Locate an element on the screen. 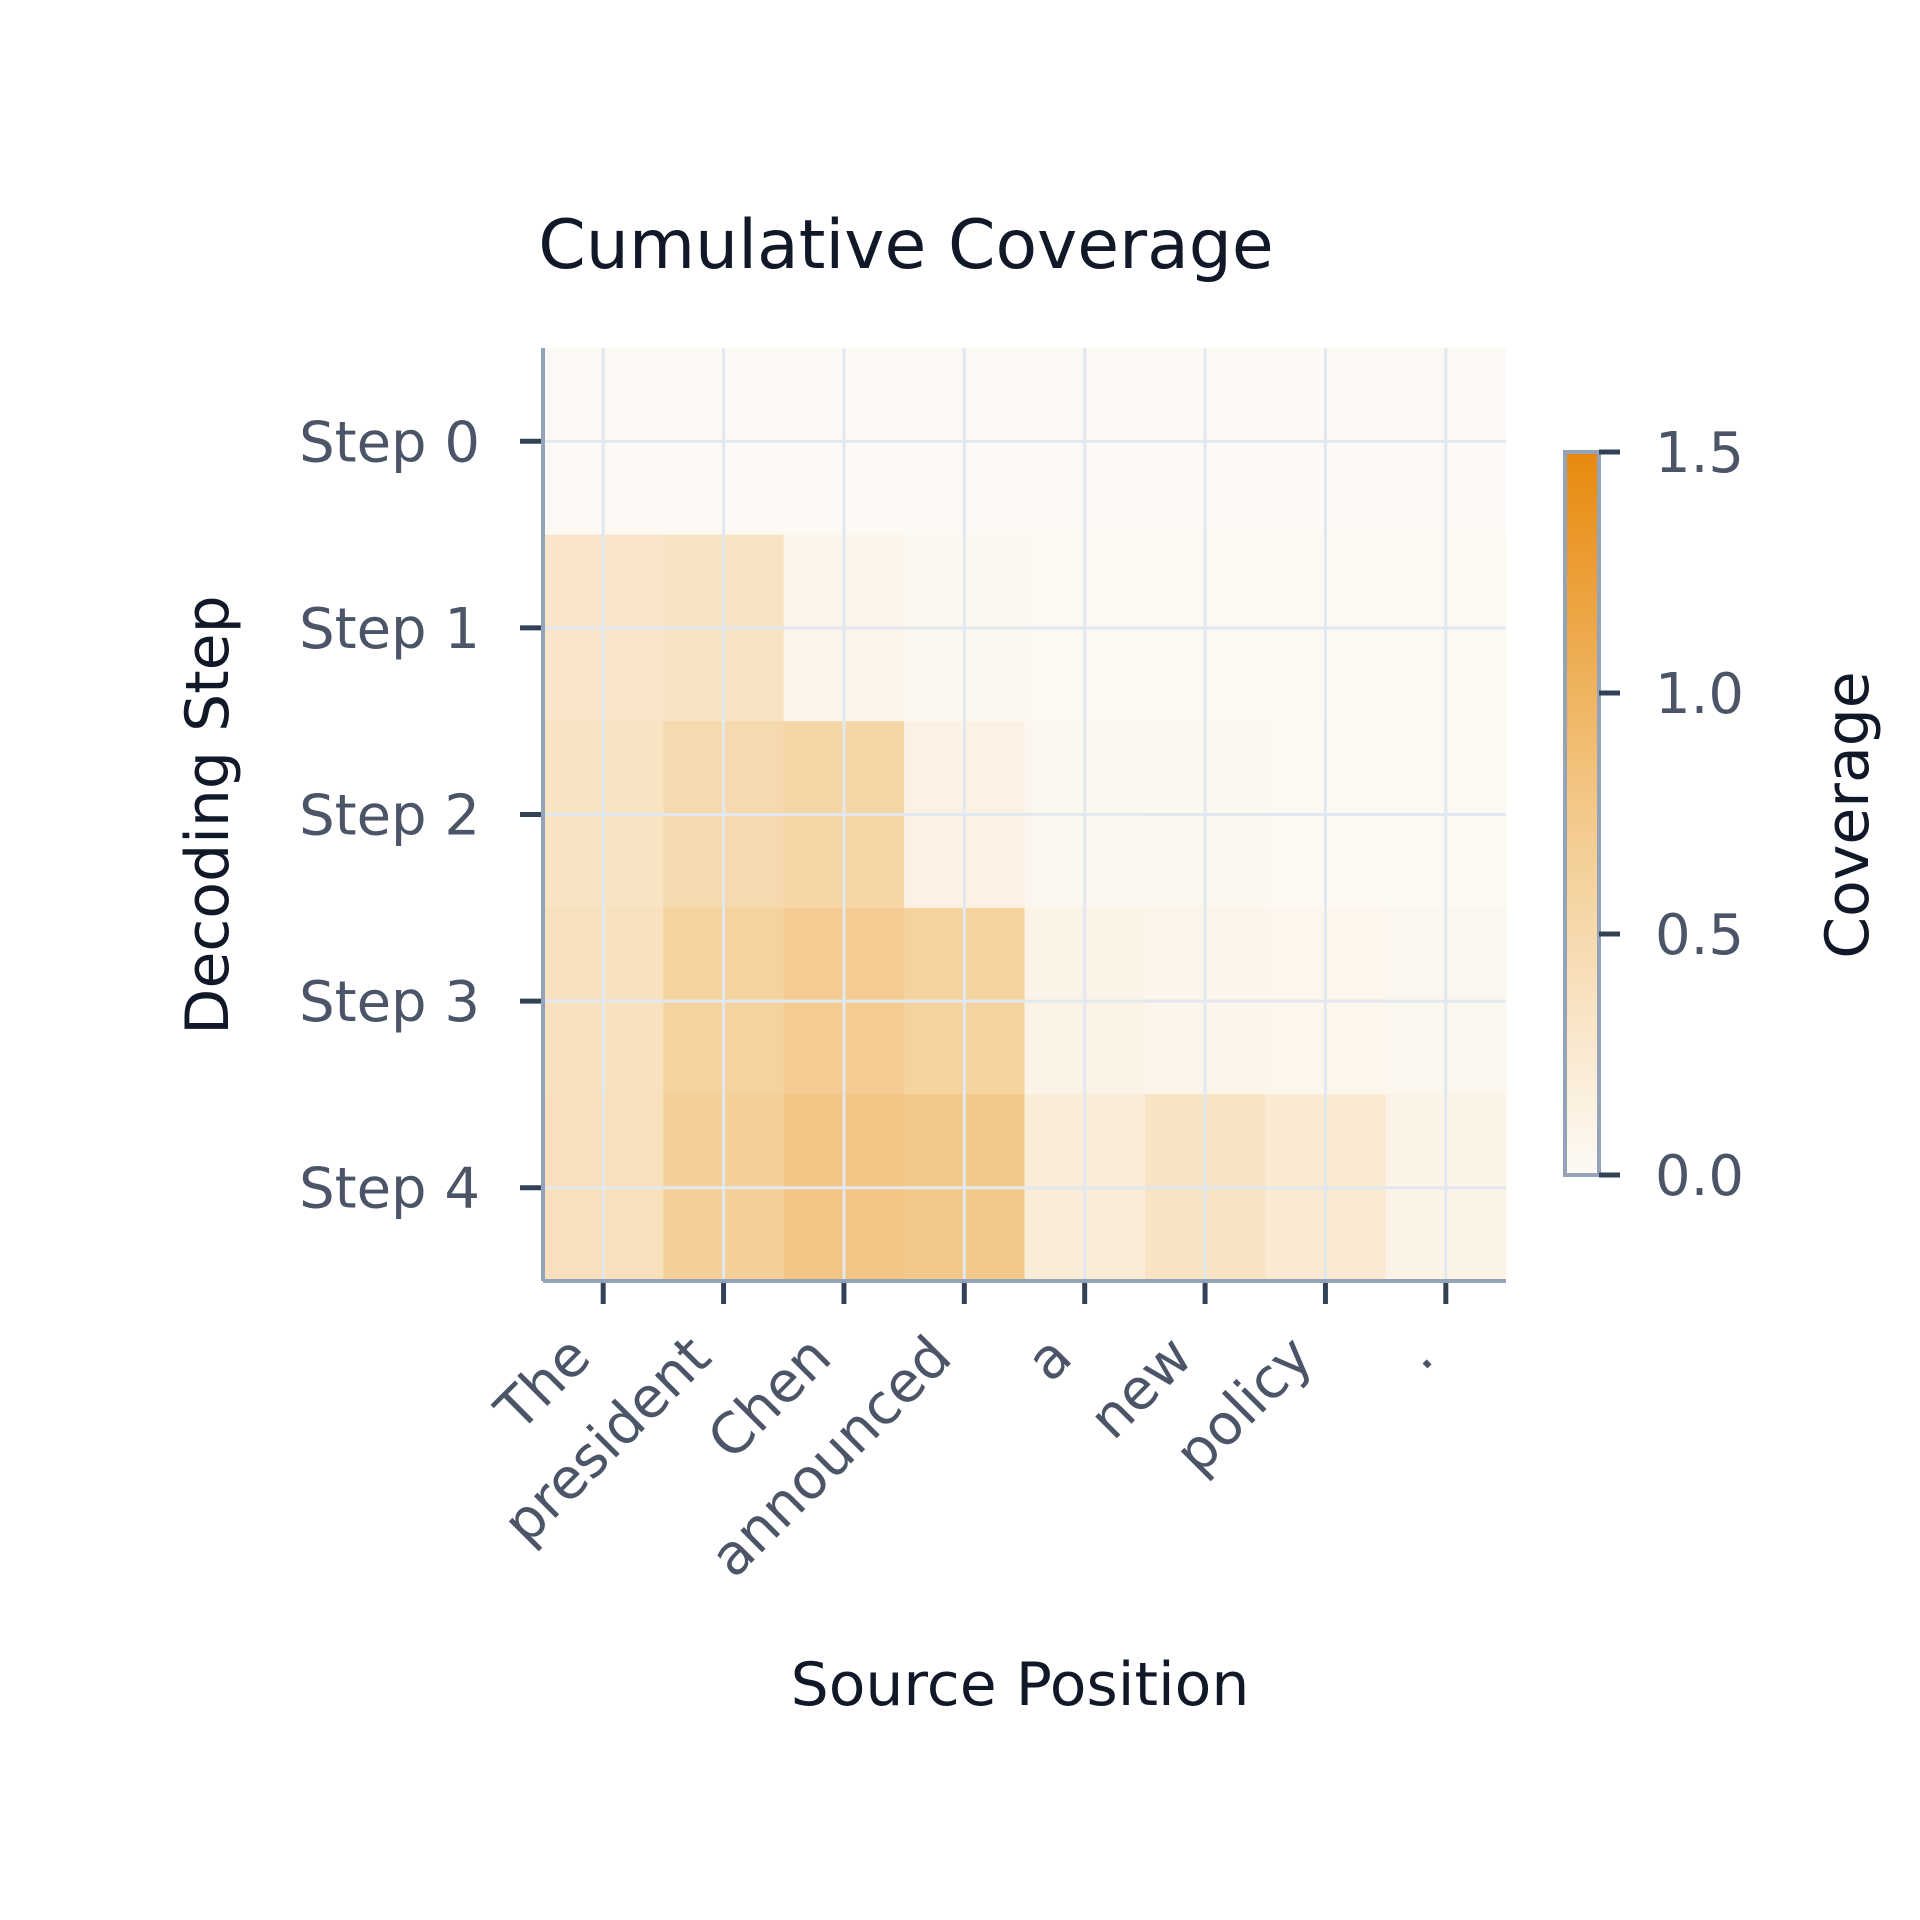 The height and width of the screenshot is (1920, 1920). colorbar-ticks: 0.0 0.5 1.0 1.5 is located at coordinates (1671, 815).